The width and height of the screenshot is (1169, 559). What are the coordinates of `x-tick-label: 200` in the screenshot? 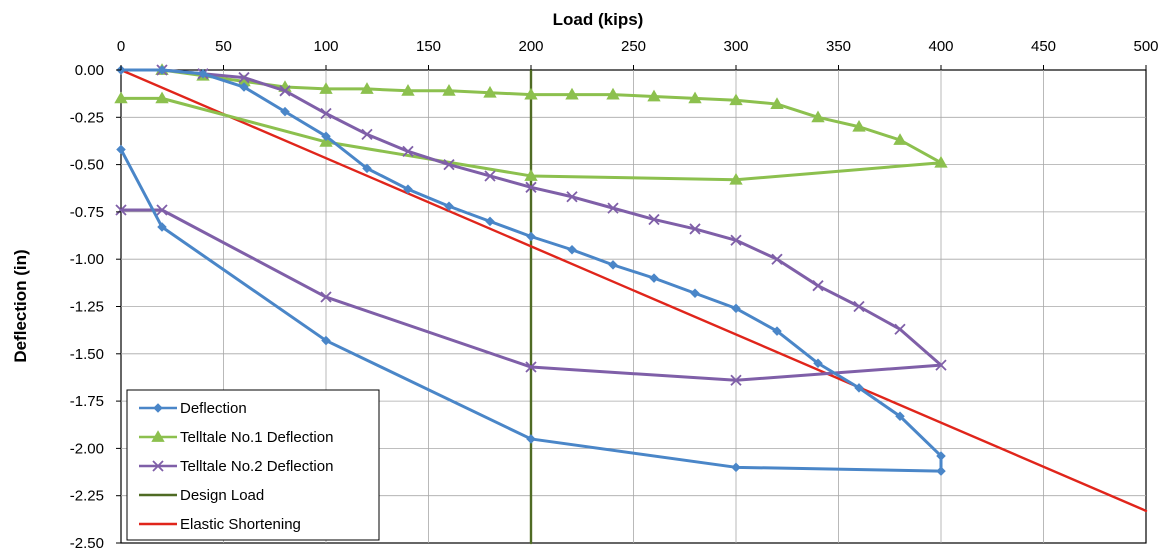 It's located at (530, 46).